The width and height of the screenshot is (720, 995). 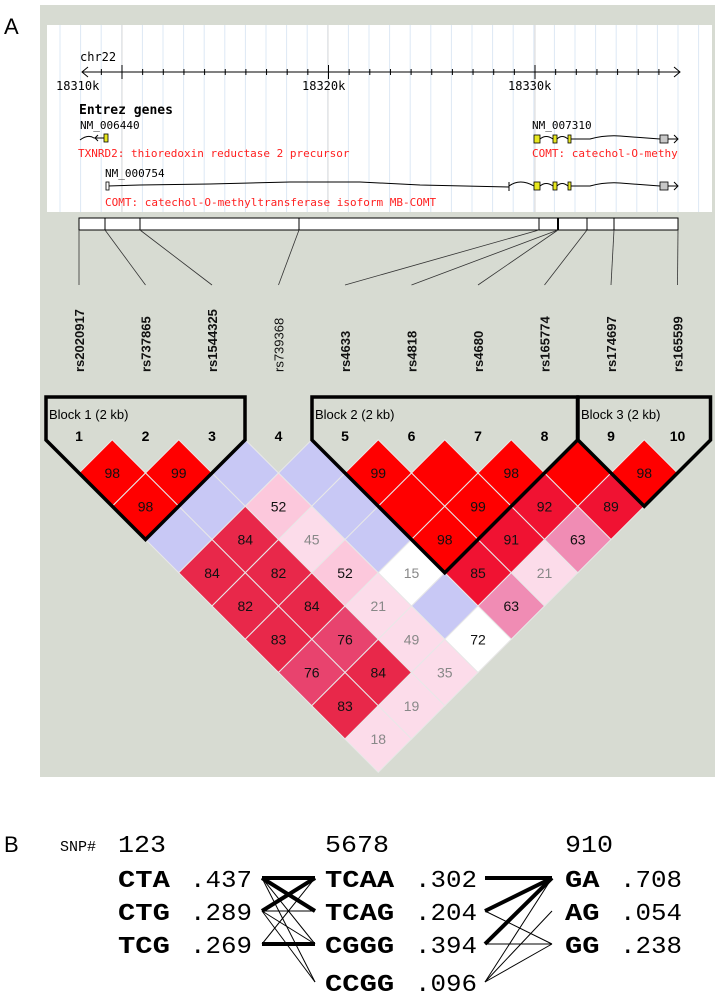 What do you see at coordinates (345, 706) in the screenshot?
I see `ld-value: 83` at bounding box center [345, 706].